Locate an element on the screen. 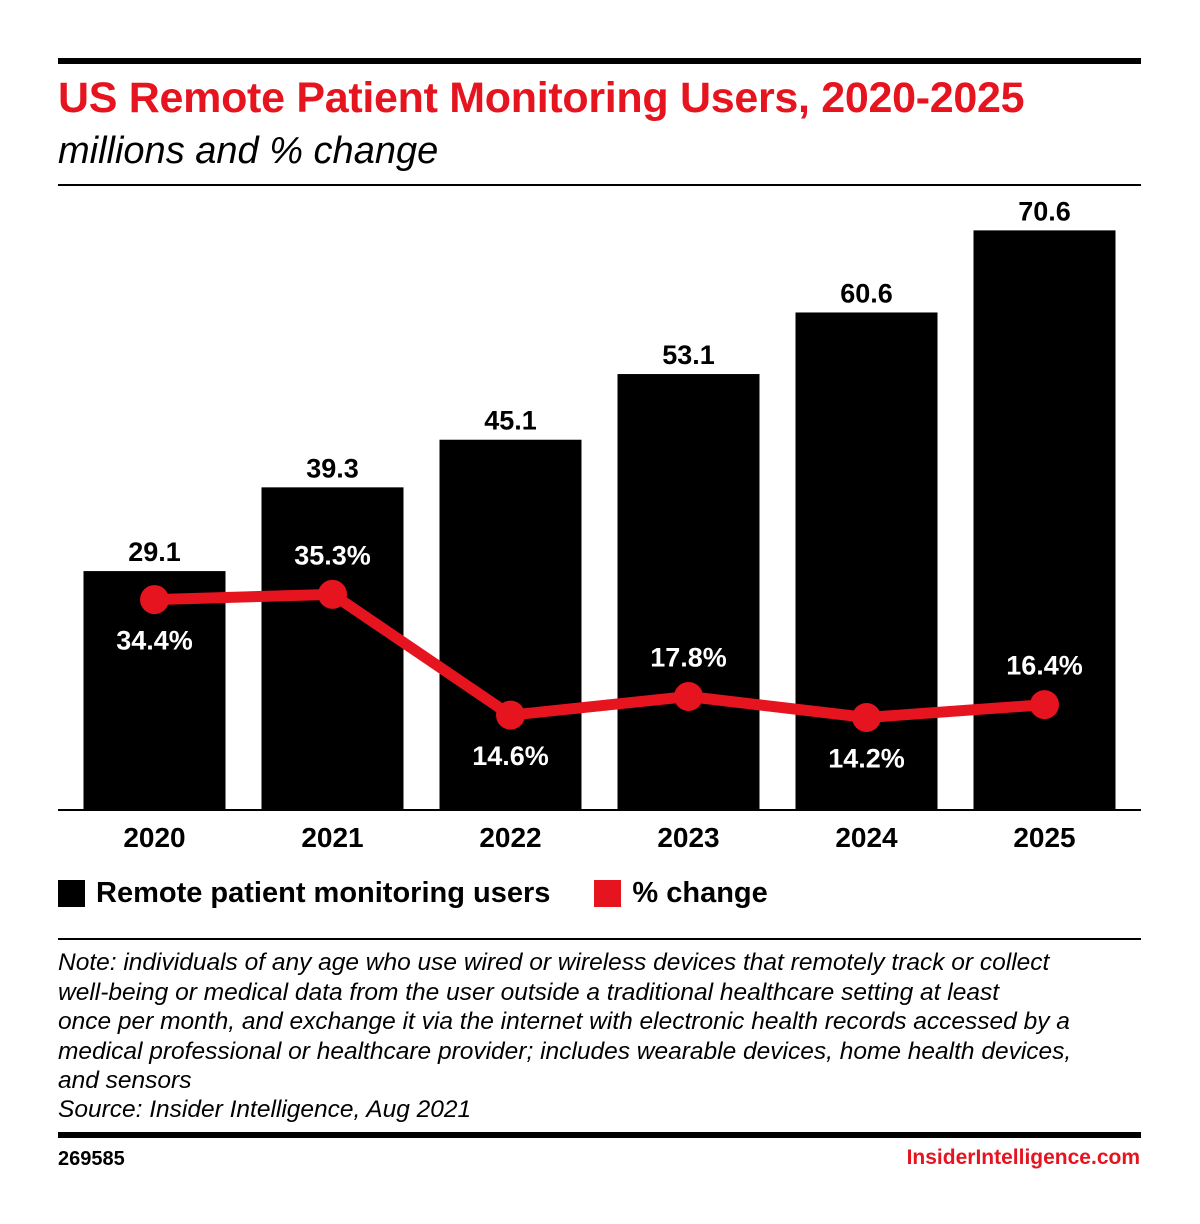 This screenshot has height=1224, width=1200. source-text: Source: Insider Intelligence, Aug 2021 is located at coordinates (265, 1109).